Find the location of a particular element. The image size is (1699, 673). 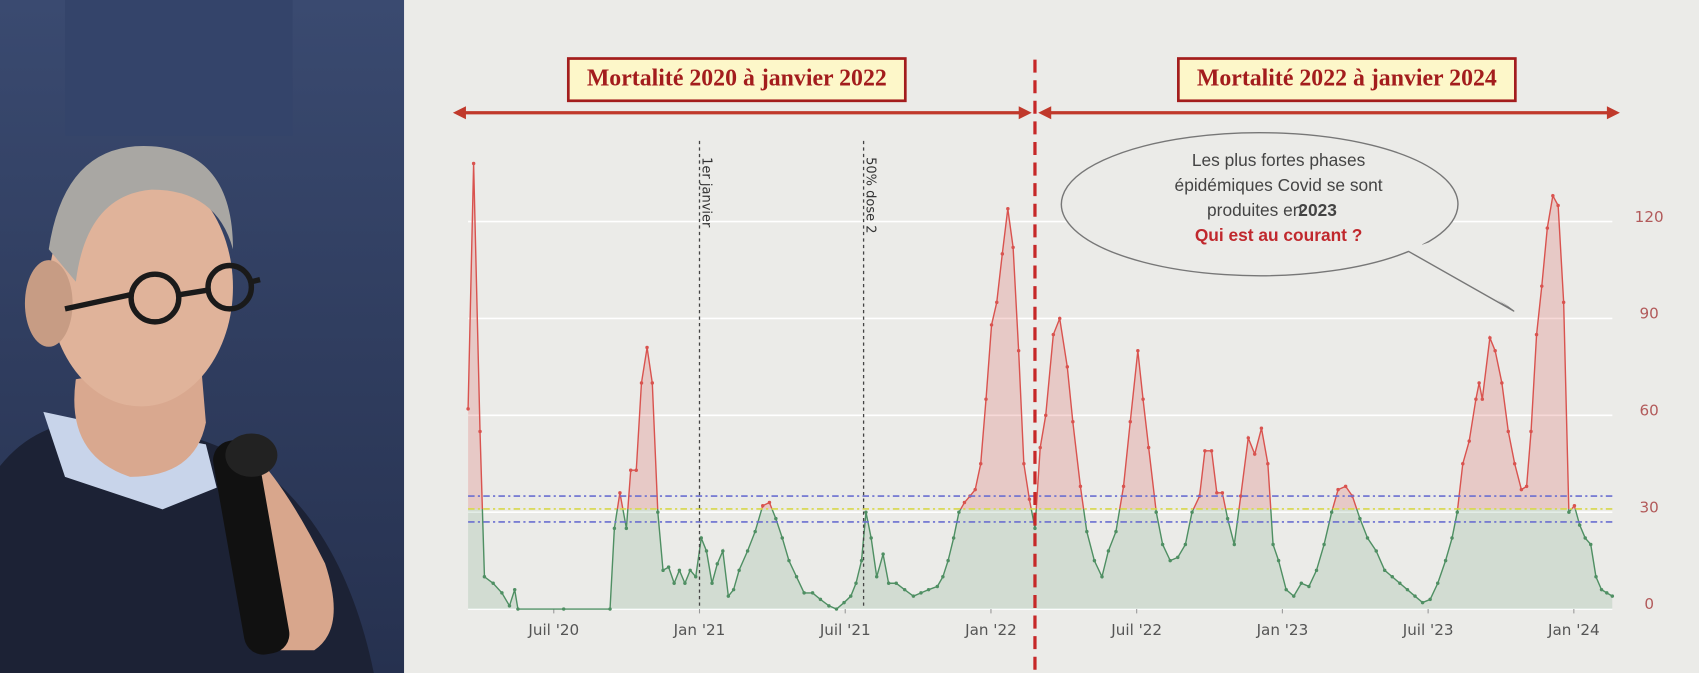

y-tick-label: 30 is located at coordinates (1649, 507).